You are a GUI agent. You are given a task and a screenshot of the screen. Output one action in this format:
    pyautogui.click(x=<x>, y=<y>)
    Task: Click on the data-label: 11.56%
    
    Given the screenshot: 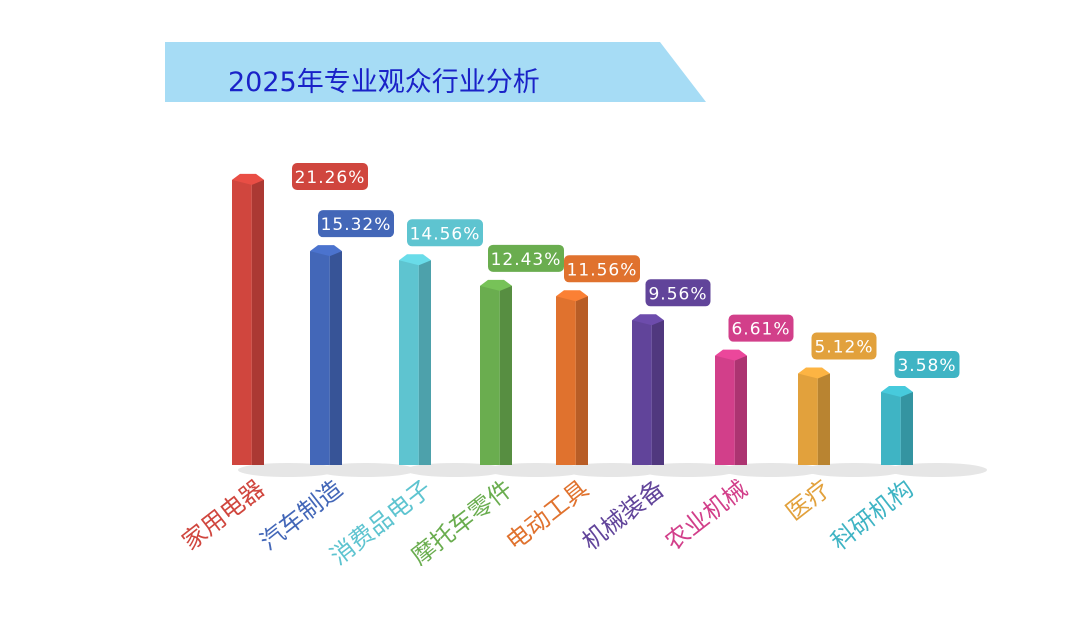 What is the action you would take?
    pyautogui.click(x=602, y=269)
    